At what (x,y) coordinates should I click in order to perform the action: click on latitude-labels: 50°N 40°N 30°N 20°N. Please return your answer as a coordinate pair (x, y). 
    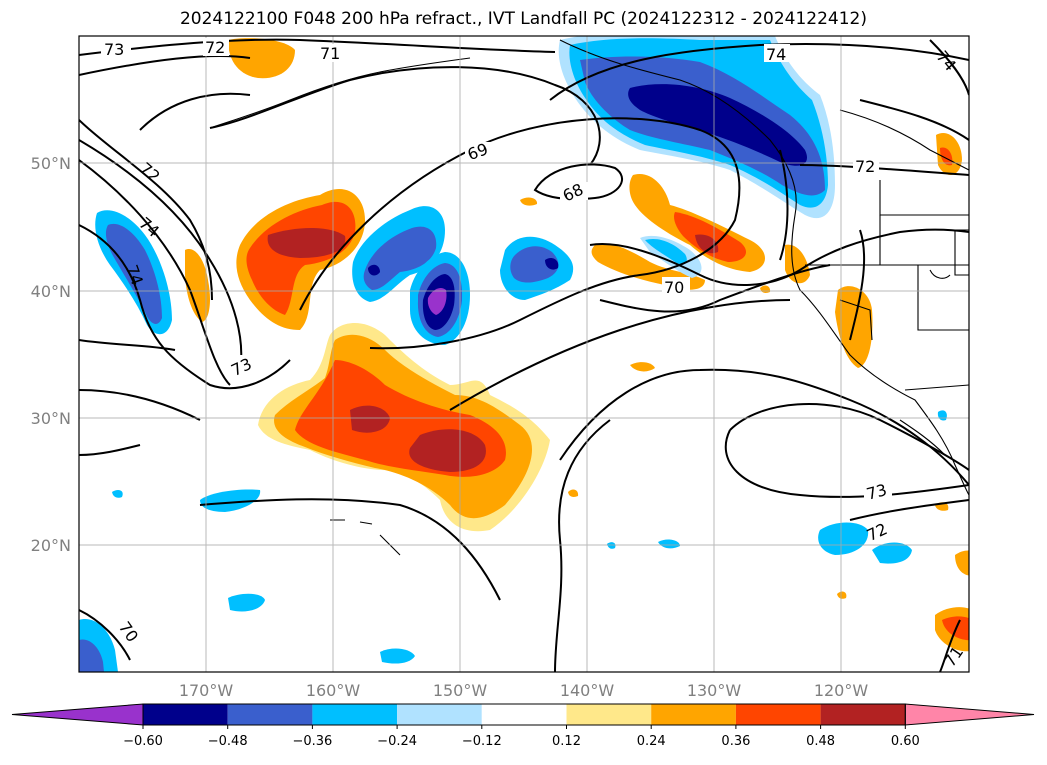
    Looking at the image, I should click on (51, 354).